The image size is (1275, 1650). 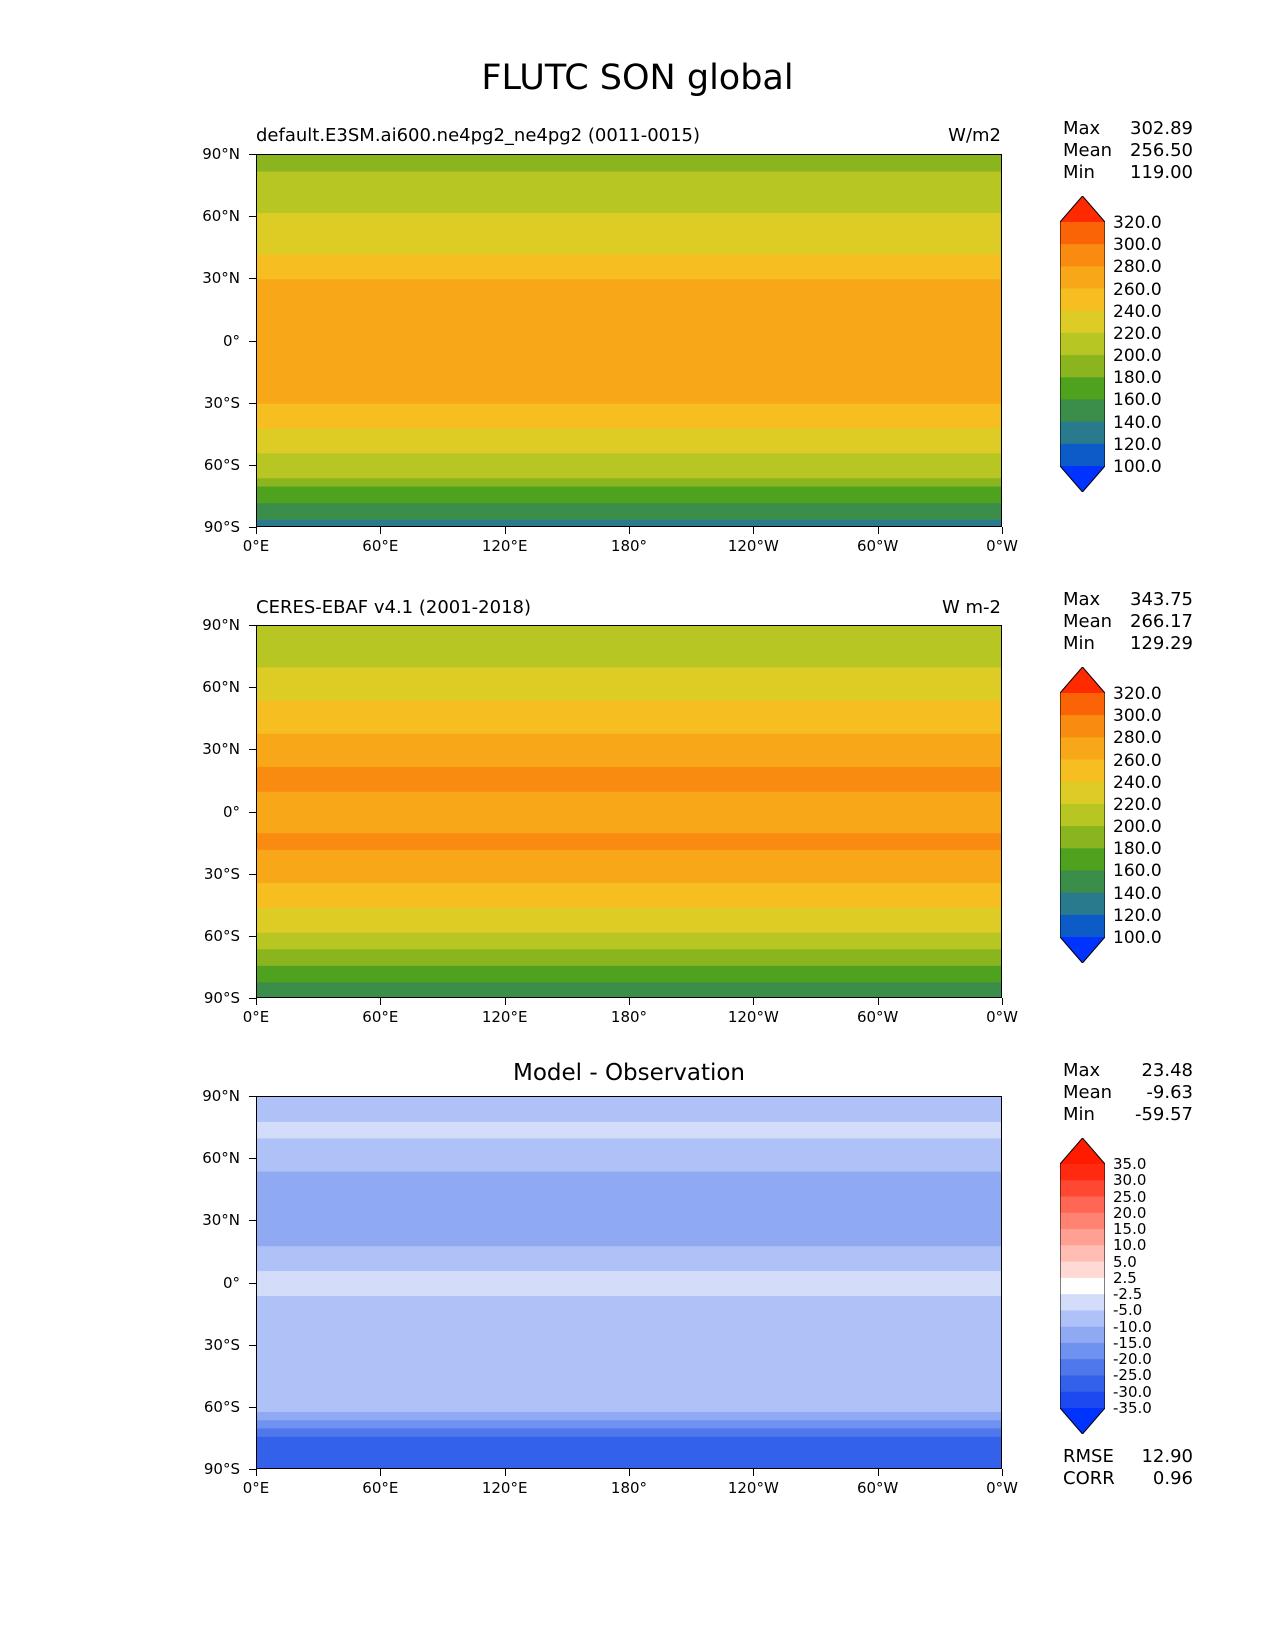 What do you see at coordinates (394, 607) in the screenshot?
I see `panel-title: CERES-EBAF v4.1 (2001-2018)` at bounding box center [394, 607].